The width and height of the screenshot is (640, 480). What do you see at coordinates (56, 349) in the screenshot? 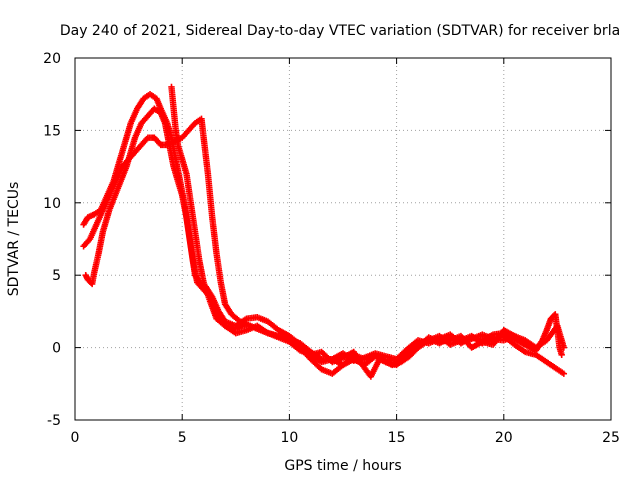
I see `y-tick-label: 0` at bounding box center [56, 349].